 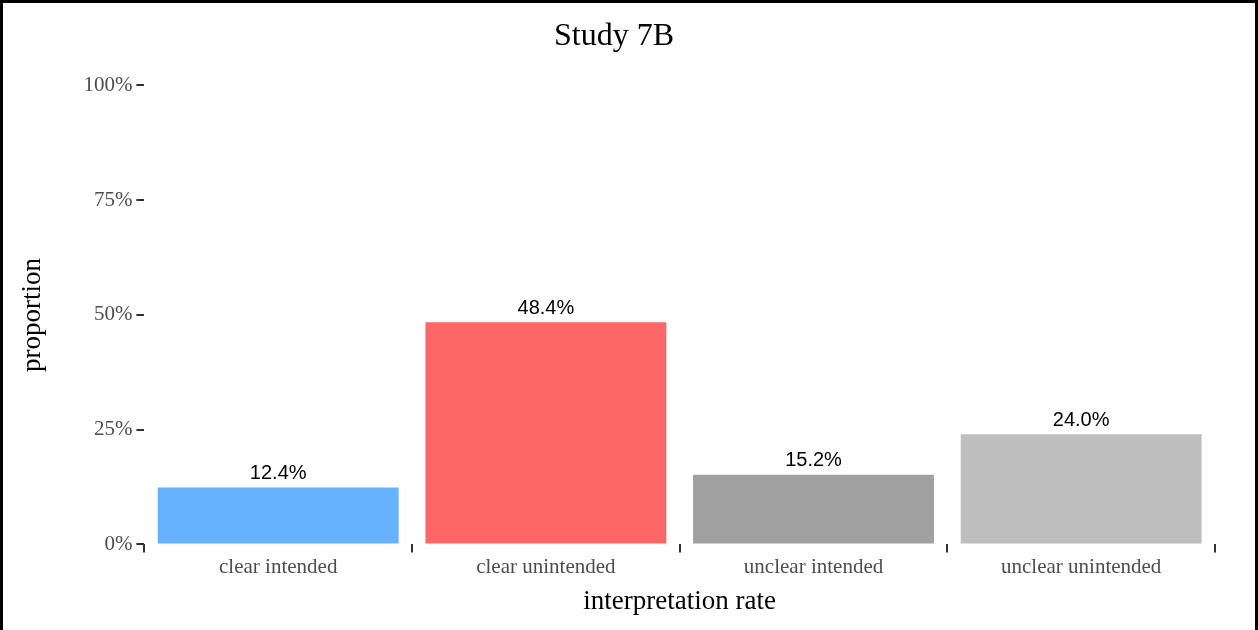 What do you see at coordinates (31, 314) in the screenshot?
I see `y-axis-title: proportion` at bounding box center [31, 314].